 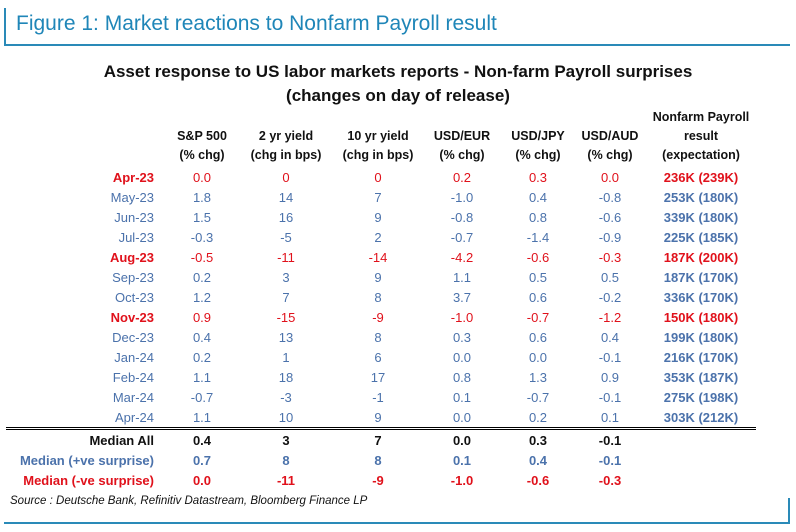 What do you see at coordinates (378, 417) in the screenshot?
I see `cell-y10: 9` at bounding box center [378, 417].